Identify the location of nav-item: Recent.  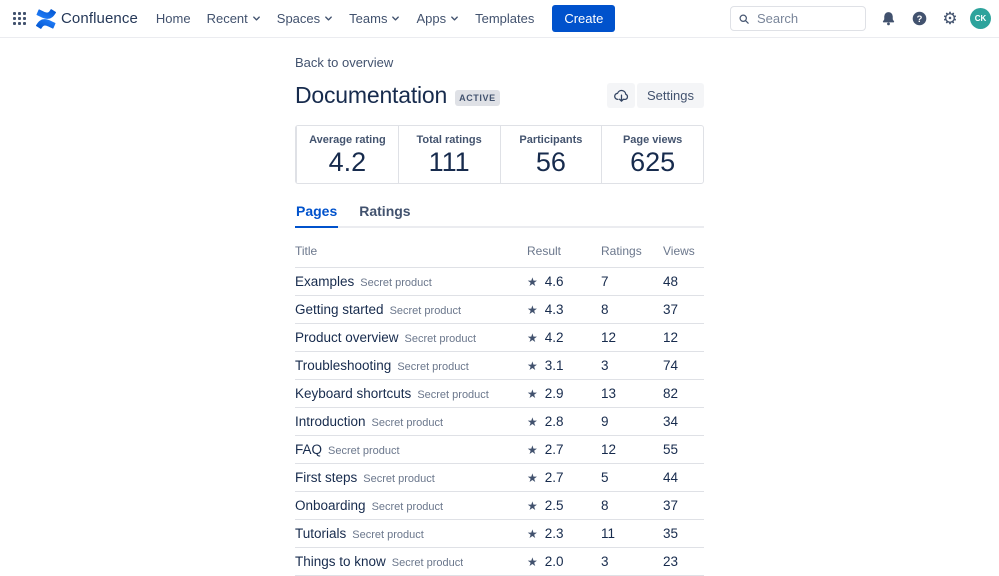
(234, 18).